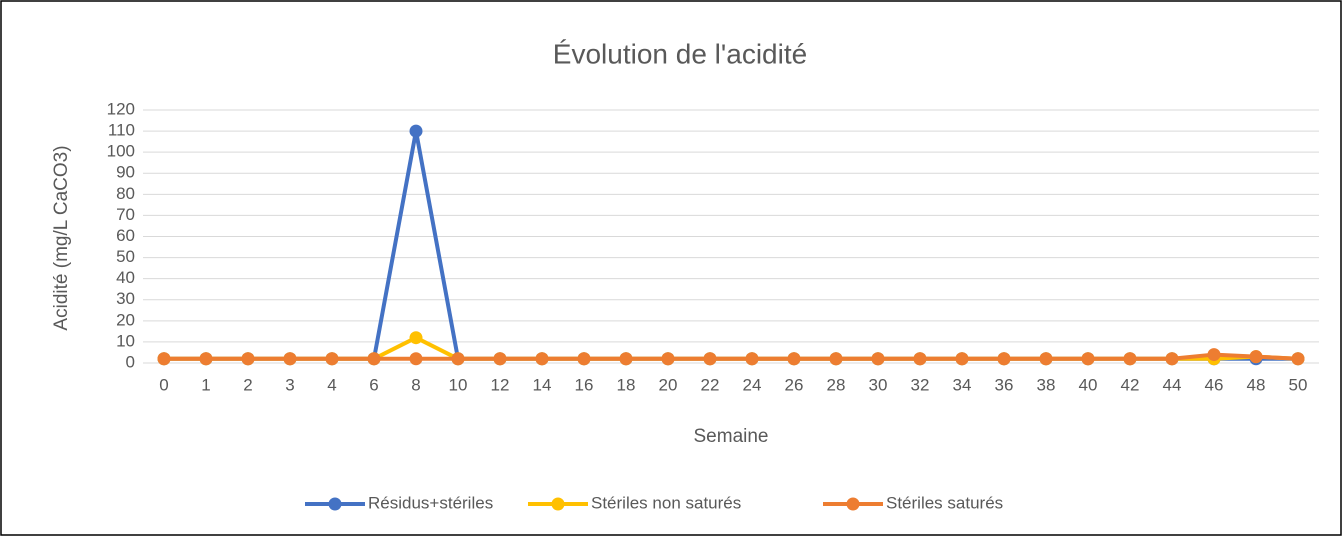 This screenshot has height=536, width=1342. What do you see at coordinates (331, 384) in the screenshot?
I see `x-tick-label: 4` at bounding box center [331, 384].